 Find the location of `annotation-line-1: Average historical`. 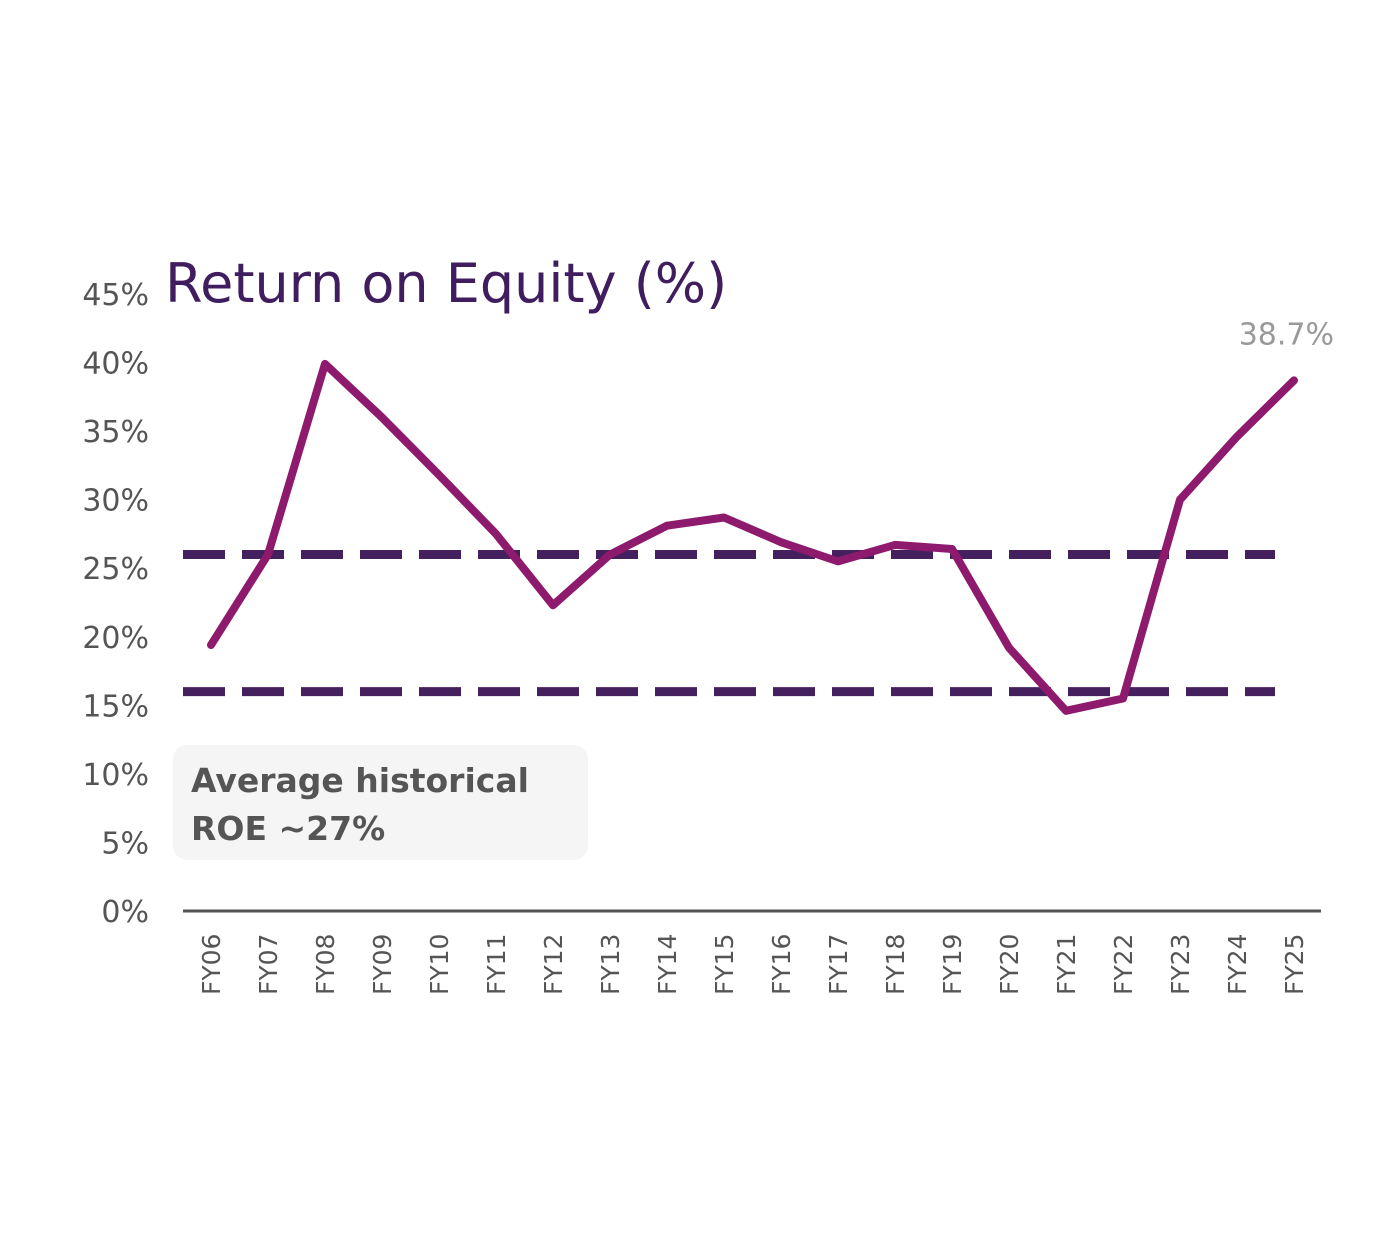

annotation-line-1: Average historical is located at coordinates (360, 780).